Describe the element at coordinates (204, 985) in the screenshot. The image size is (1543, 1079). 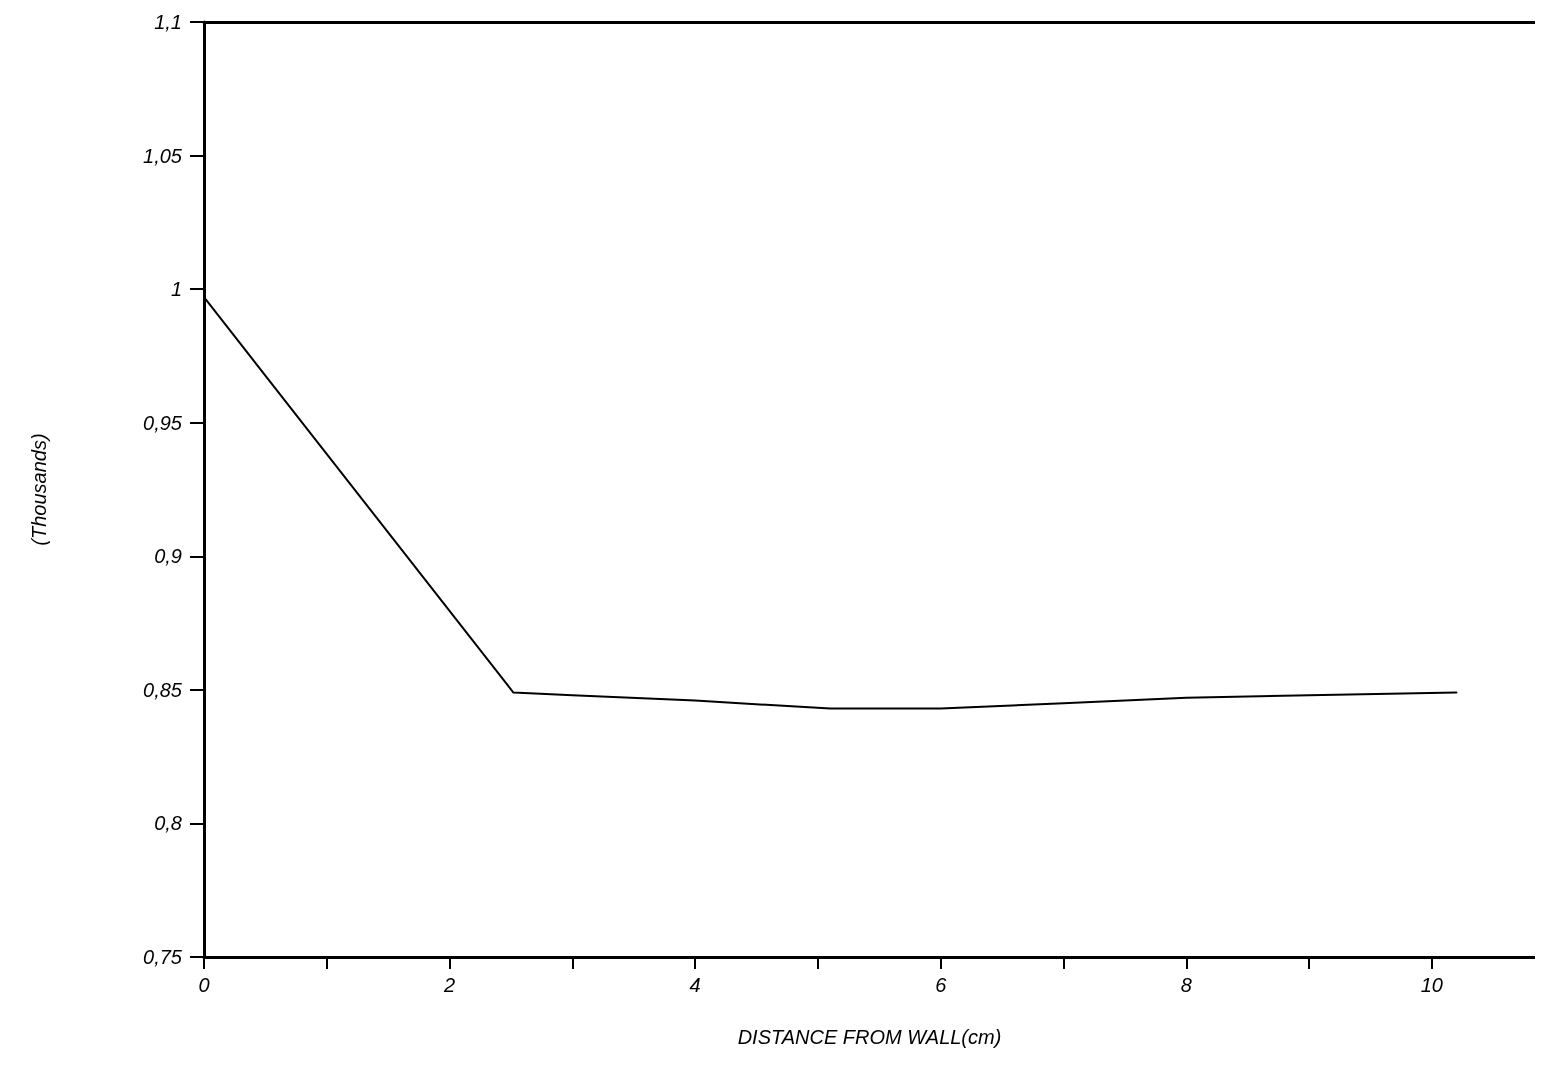
I see `x-tick-label: 0` at that location.